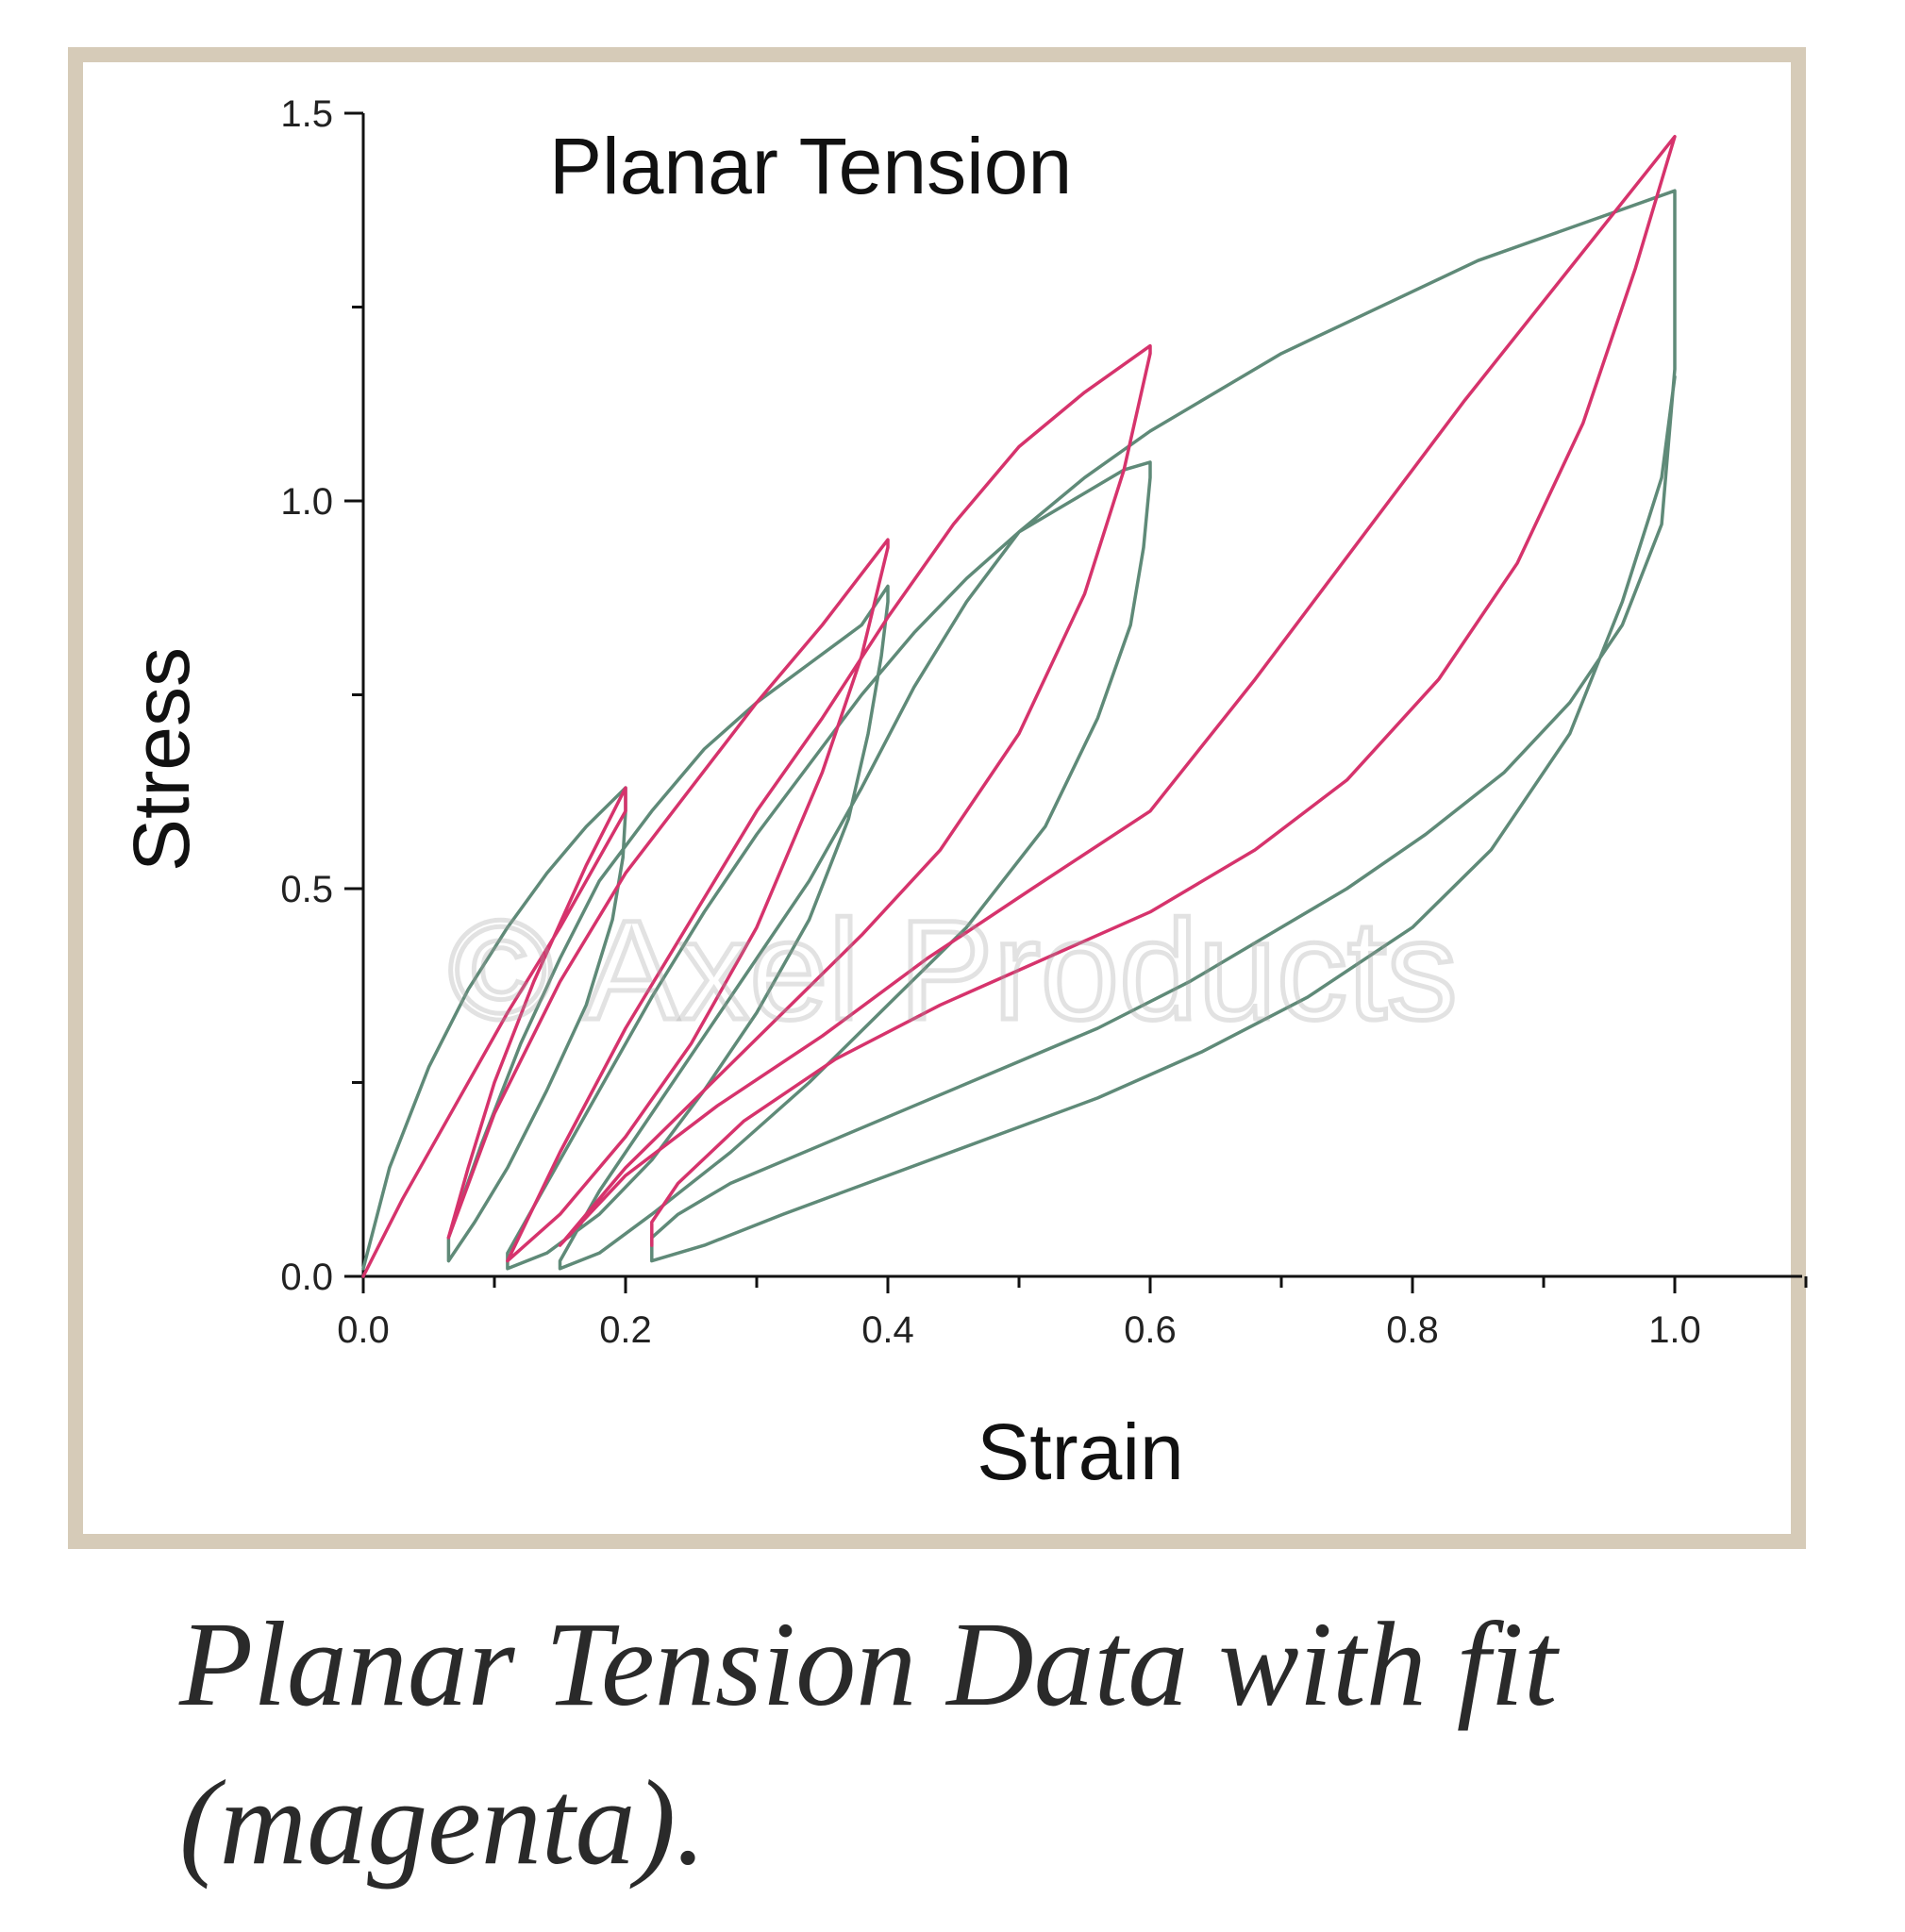  What do you see at coordinates (161, 759) in the screenshot?
I see `y-axis-title: Stress` at bounding box center [161, 759].